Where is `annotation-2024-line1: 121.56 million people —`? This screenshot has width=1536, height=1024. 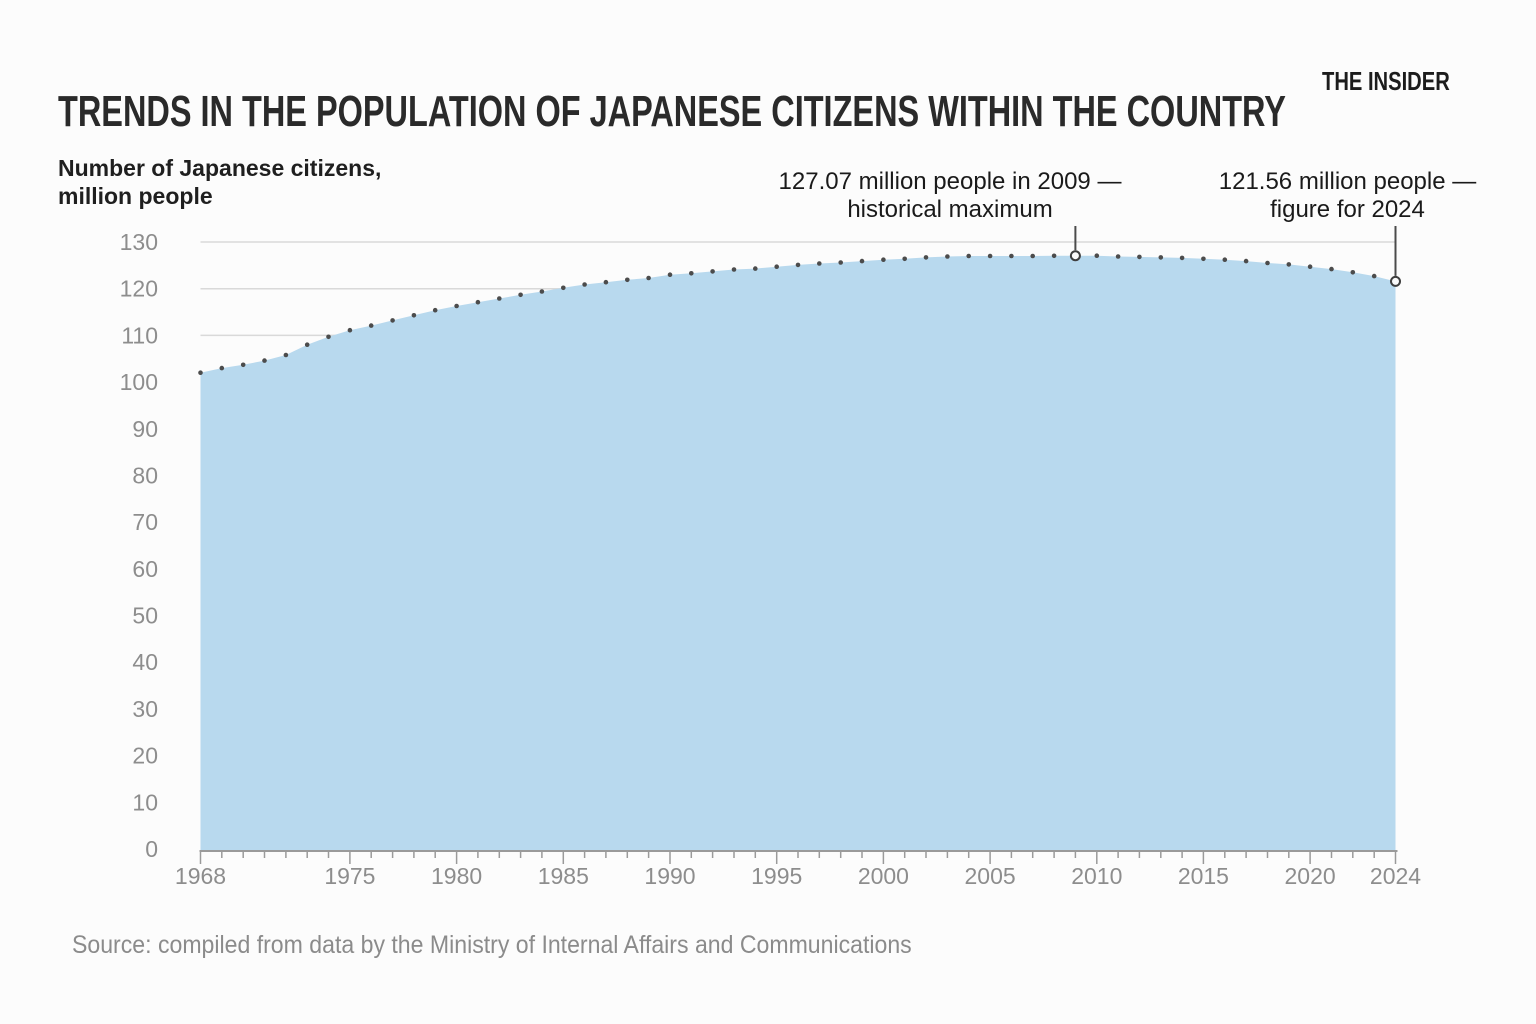
annotation-2024-line1: 121.56 million people — is located at coordinates (1347, 181).